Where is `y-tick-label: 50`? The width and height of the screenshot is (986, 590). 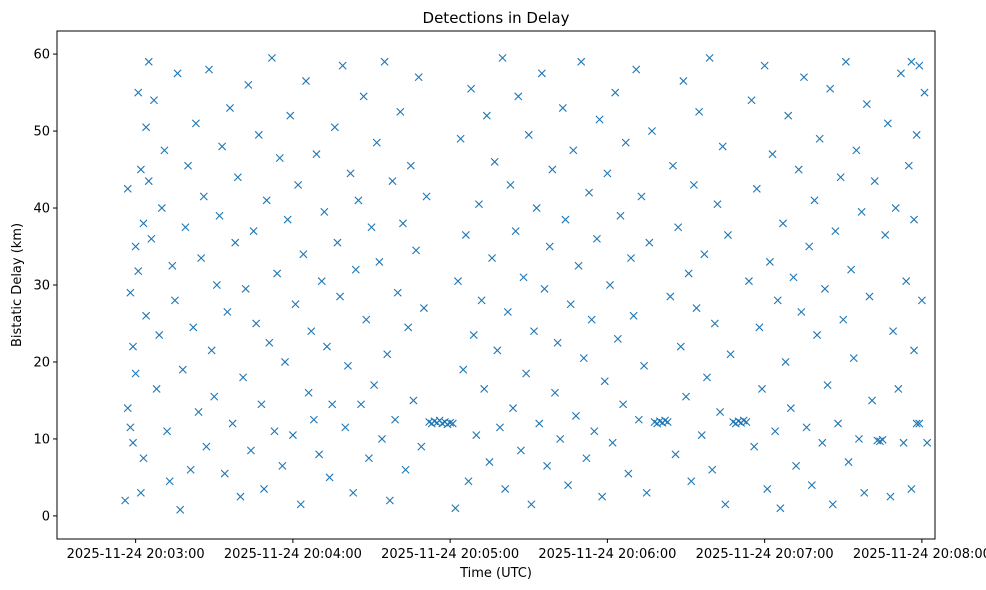 y-tick-label: 50 is located at coordinates (41, 132).